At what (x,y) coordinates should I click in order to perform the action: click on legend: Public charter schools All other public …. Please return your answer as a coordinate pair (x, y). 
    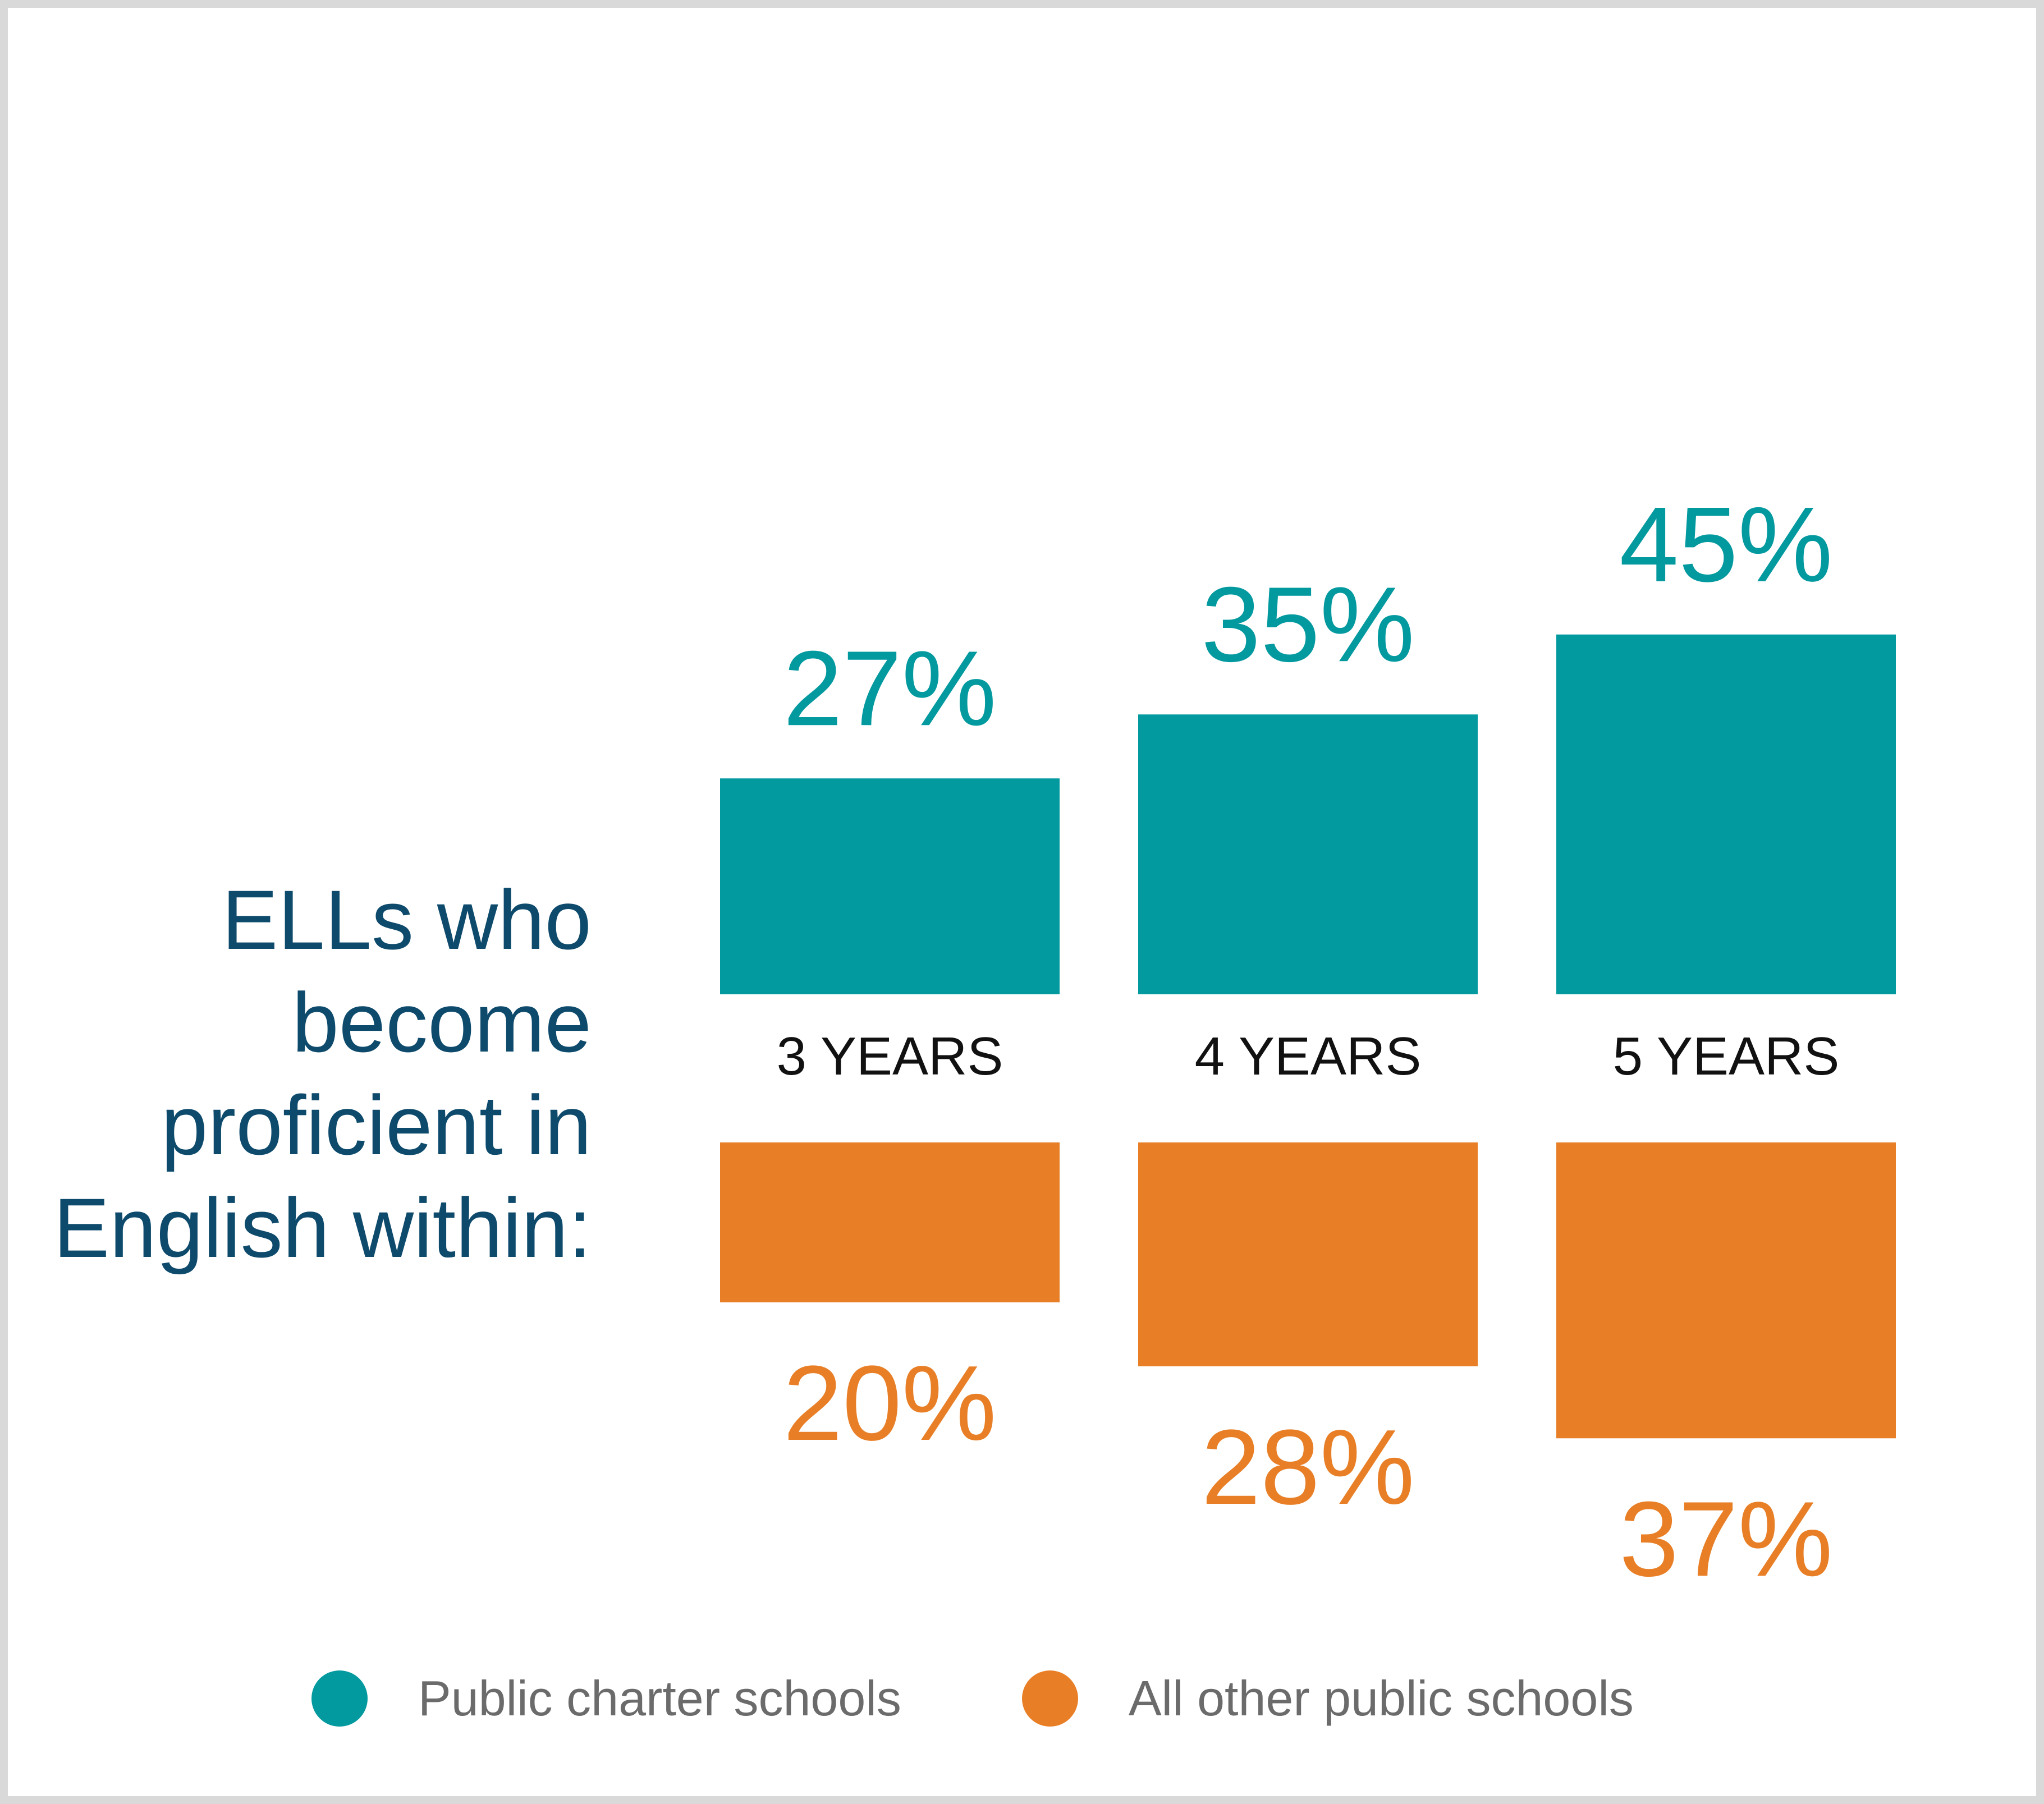
    Looking at the image, I should click on (972, 1698).